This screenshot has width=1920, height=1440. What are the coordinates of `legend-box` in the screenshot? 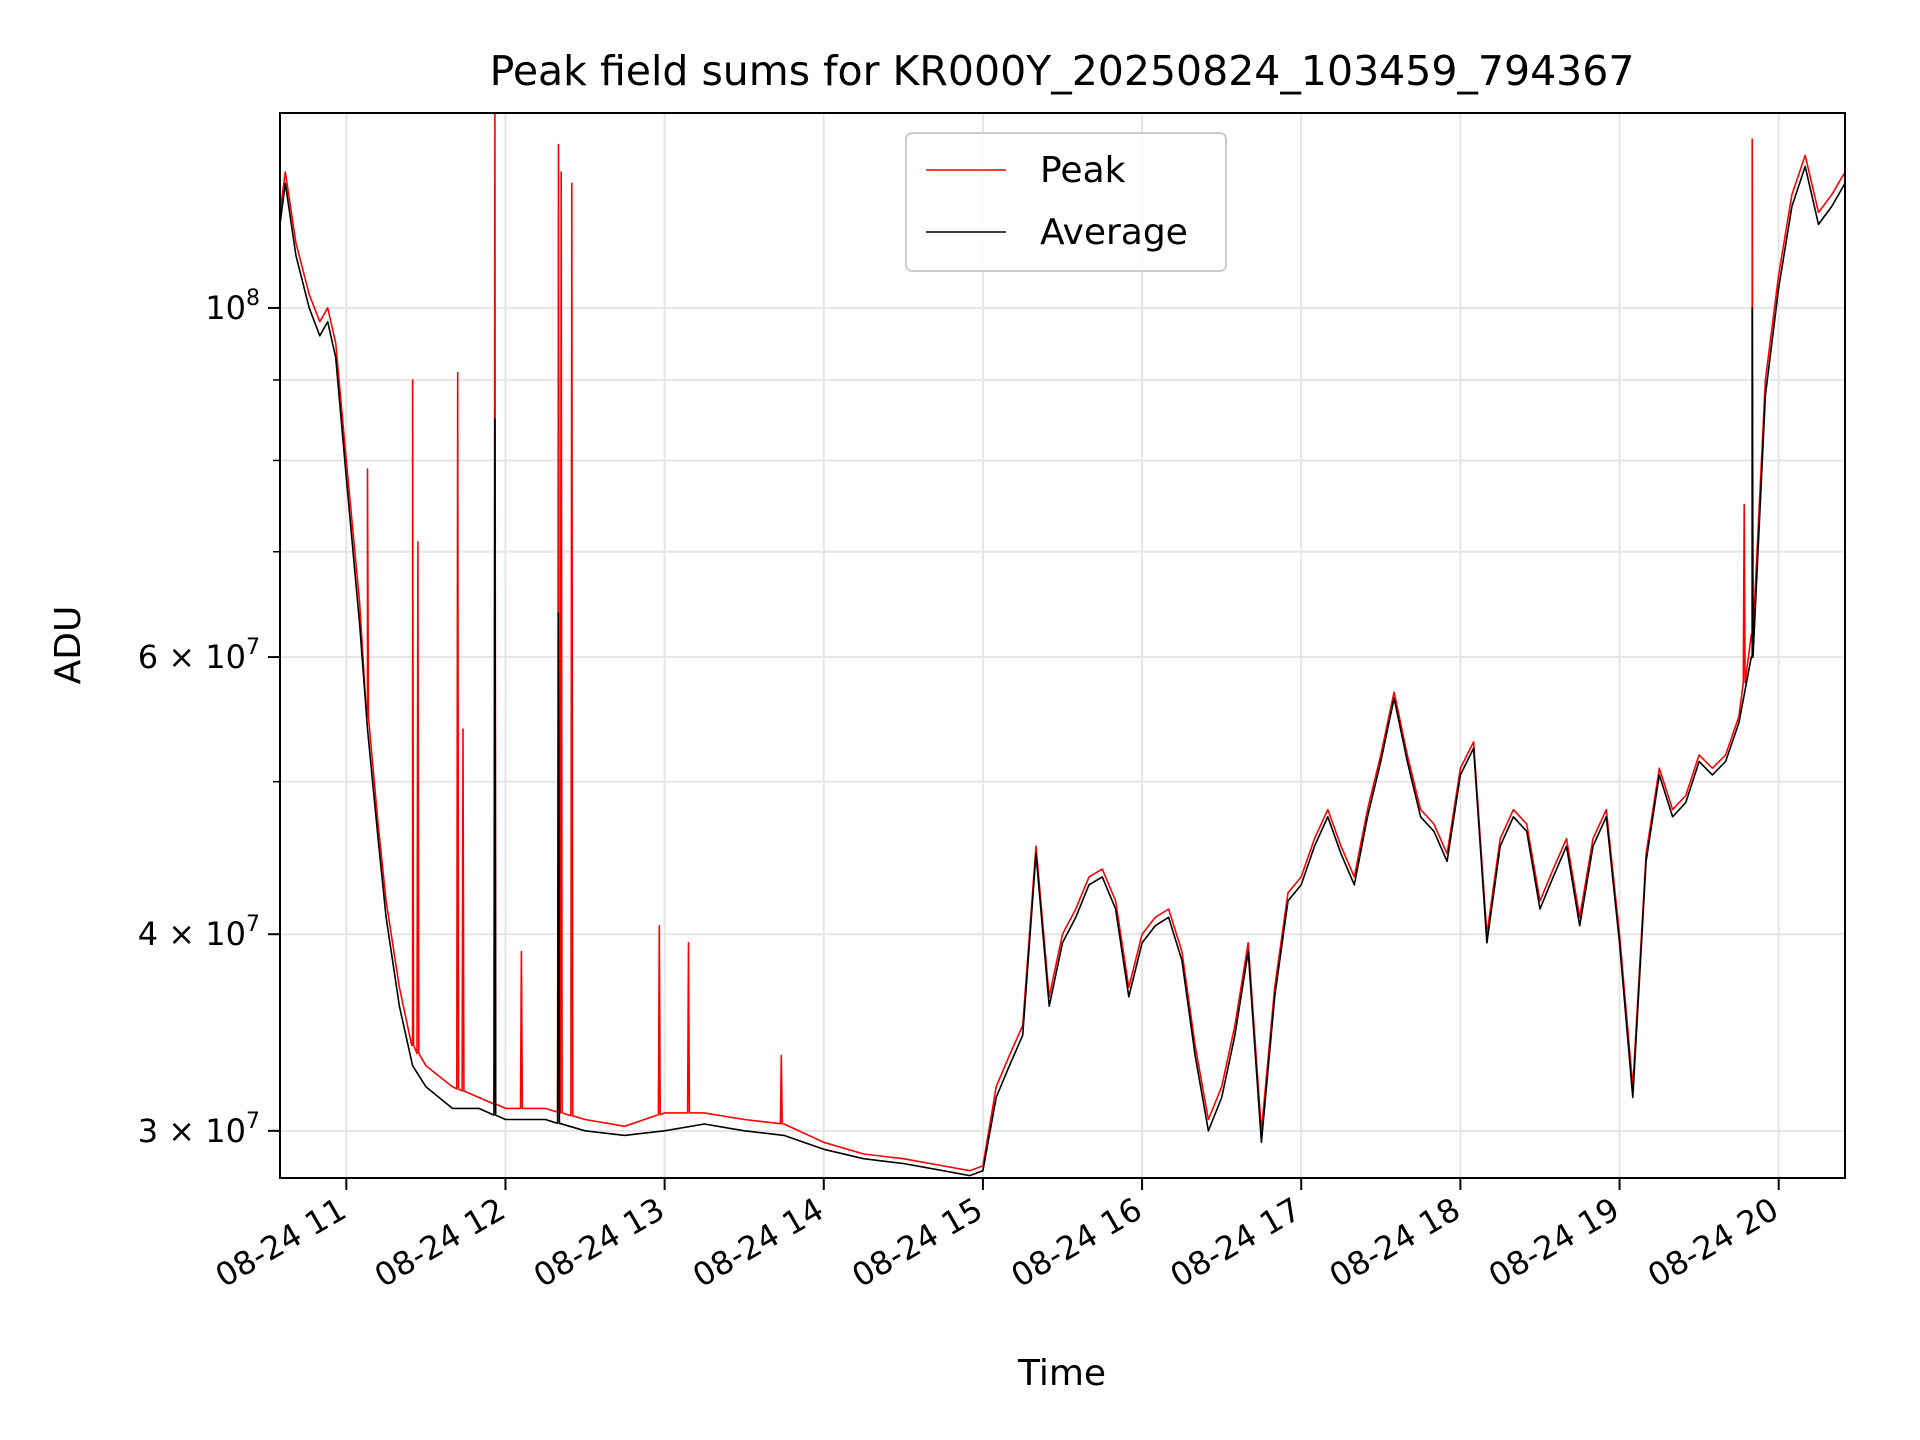 It's located at (1066, 202).